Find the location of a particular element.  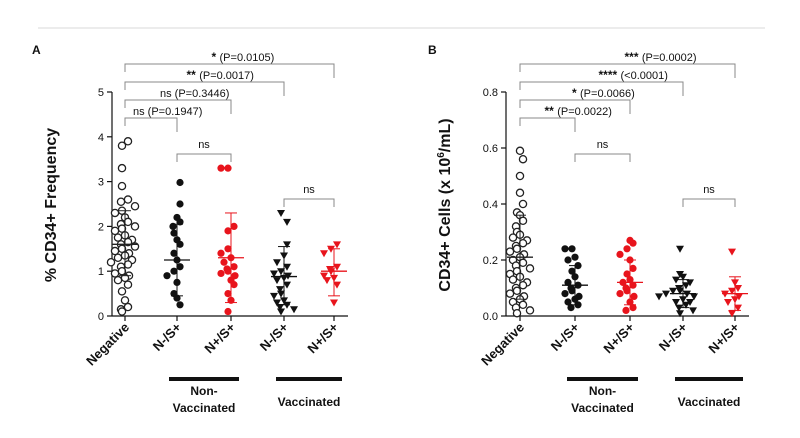

comparison-label: ** (P=0.0022) is located at coordinates (578, 111).